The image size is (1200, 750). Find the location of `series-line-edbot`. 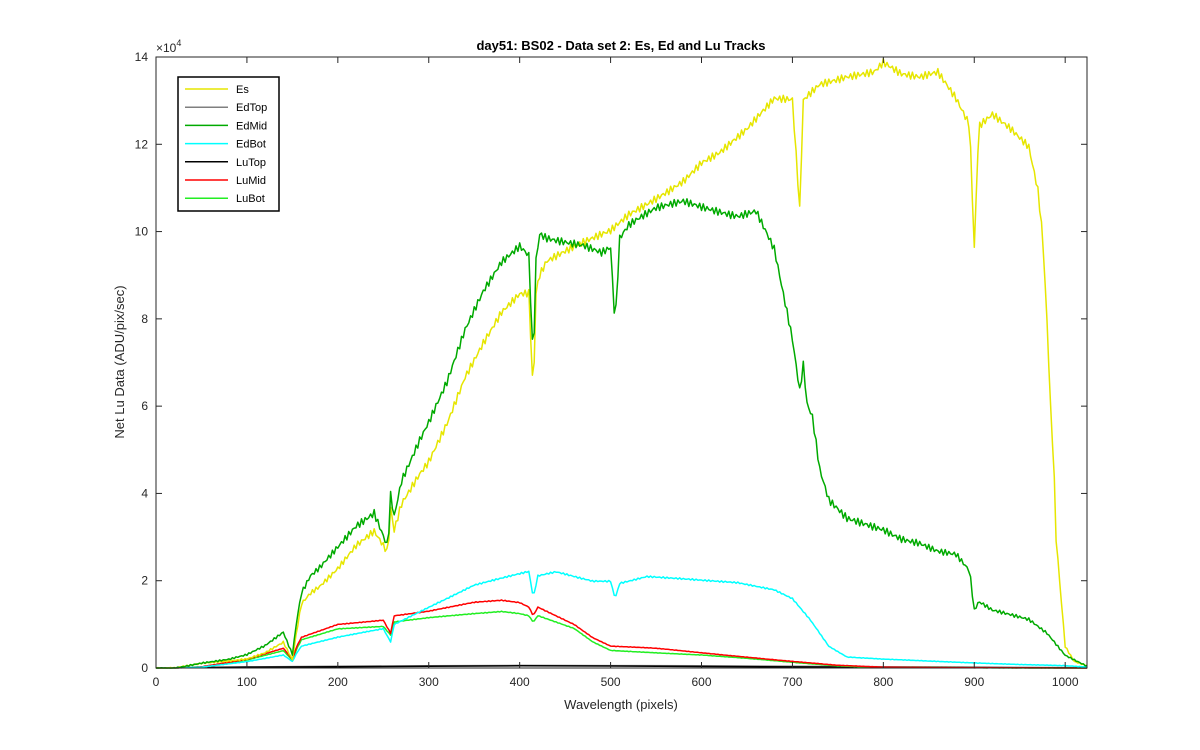

series-line-edbot is located at coordinates (621, 619).